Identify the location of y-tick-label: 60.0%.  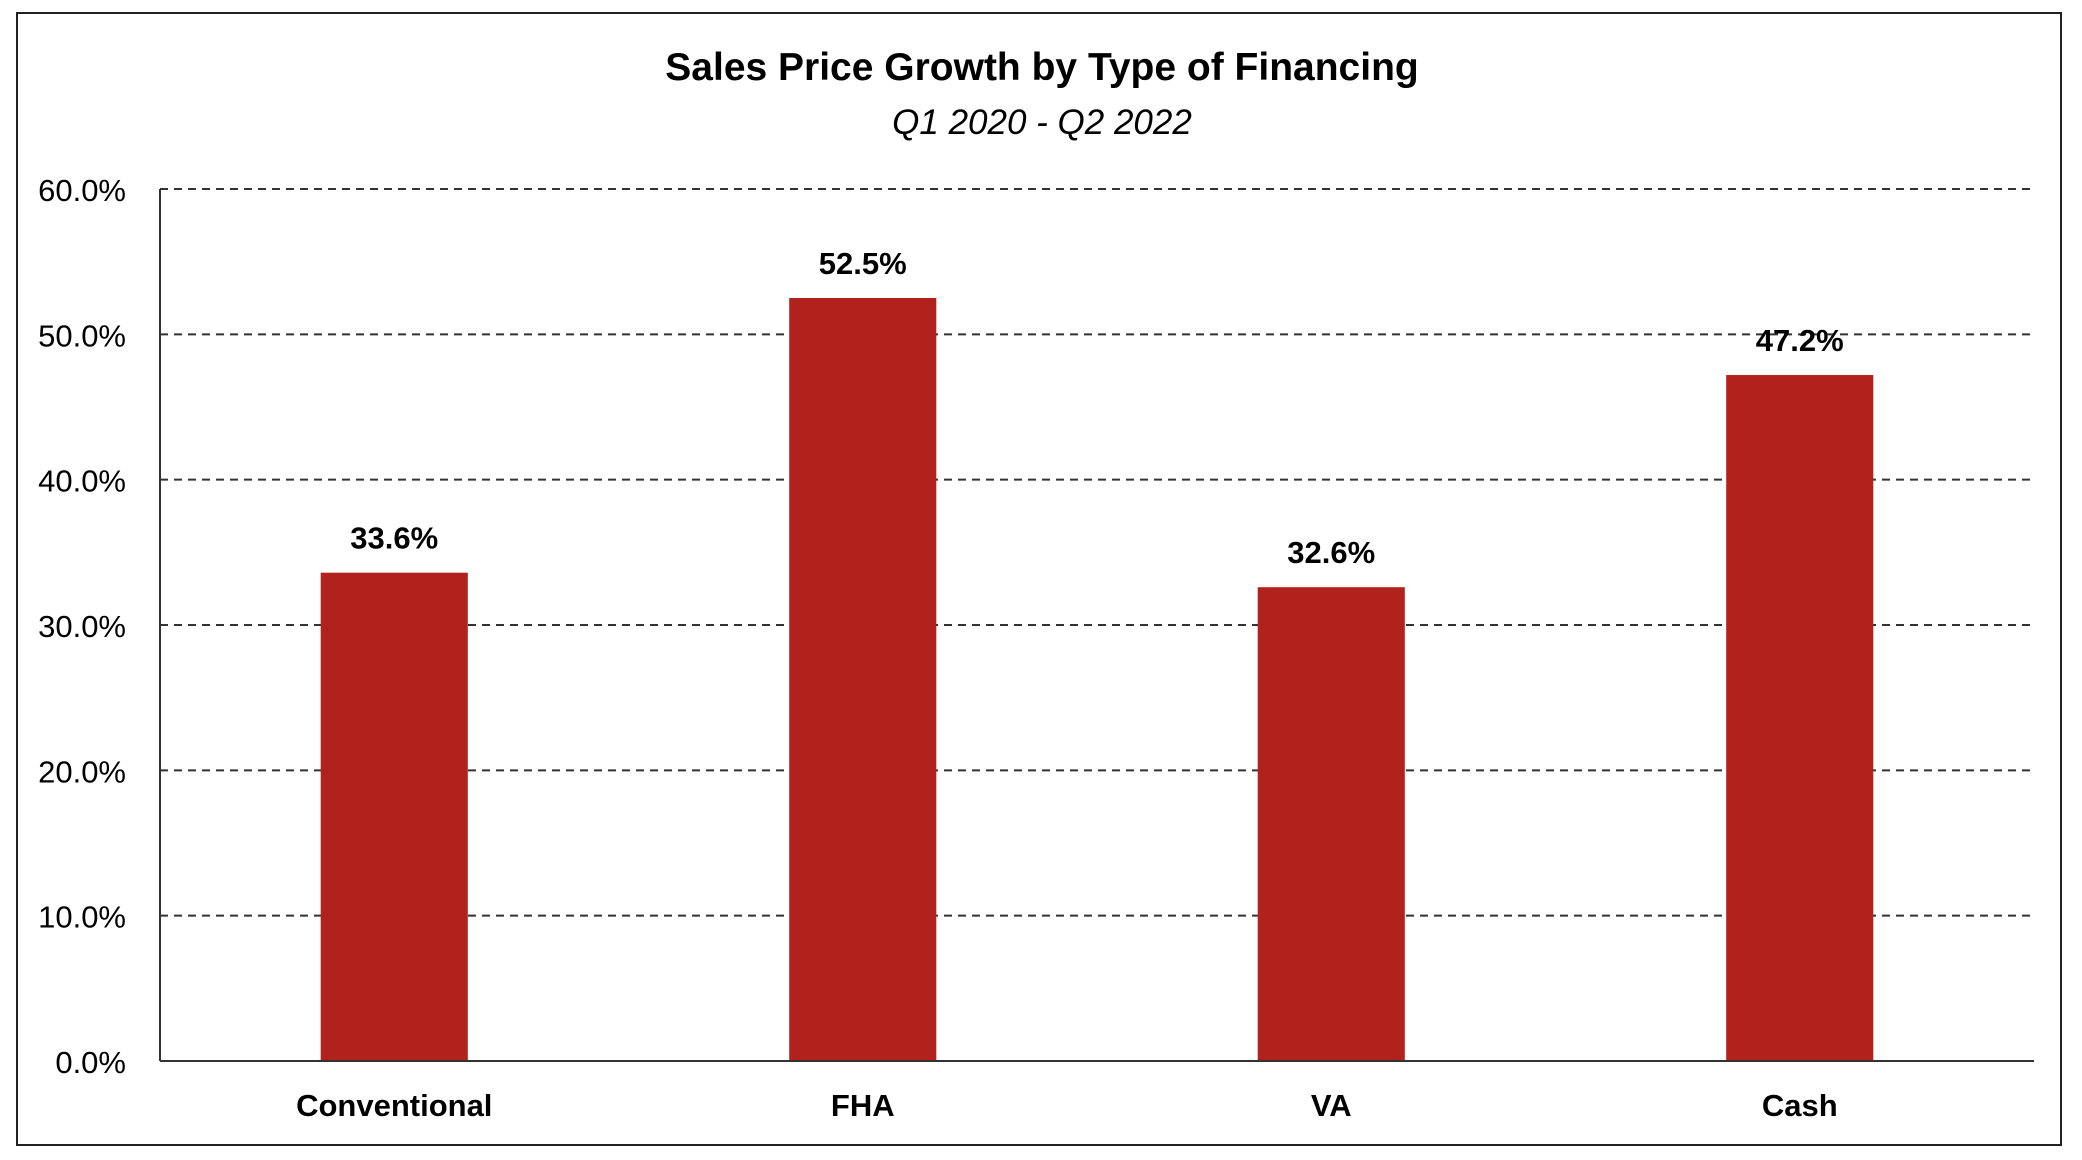
(82, 190).